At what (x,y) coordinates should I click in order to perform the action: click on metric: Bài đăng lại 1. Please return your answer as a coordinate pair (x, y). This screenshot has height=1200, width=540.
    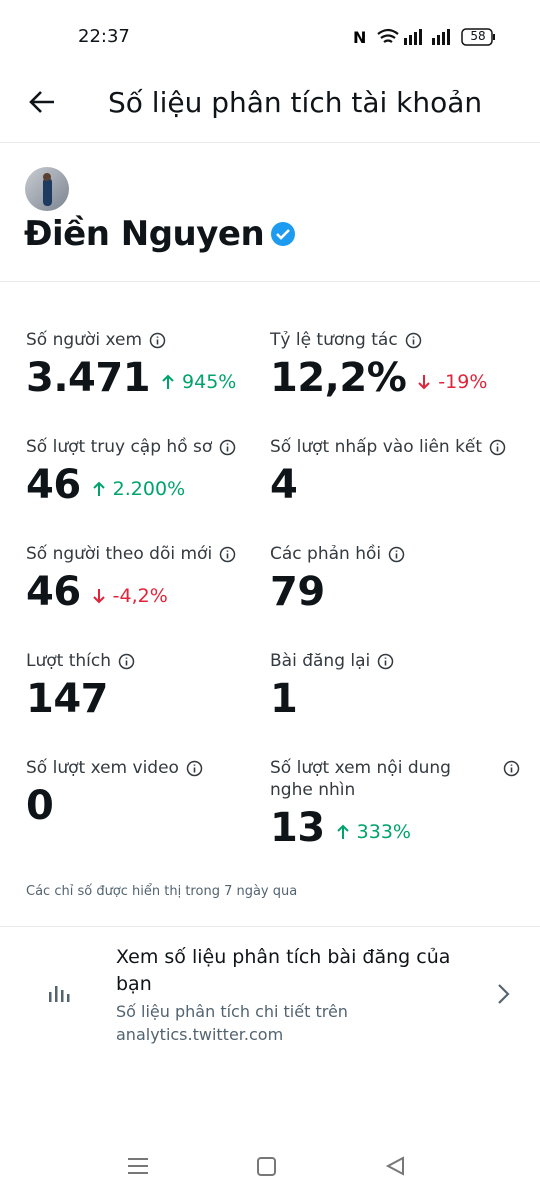
    Looking at the image, I should click on (395, 687).